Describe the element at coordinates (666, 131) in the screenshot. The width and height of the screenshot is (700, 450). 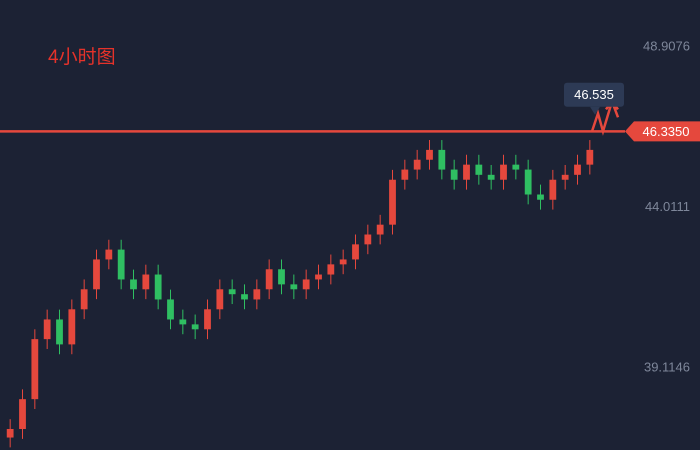
I see `last-price-label: 46.3350` at that location.